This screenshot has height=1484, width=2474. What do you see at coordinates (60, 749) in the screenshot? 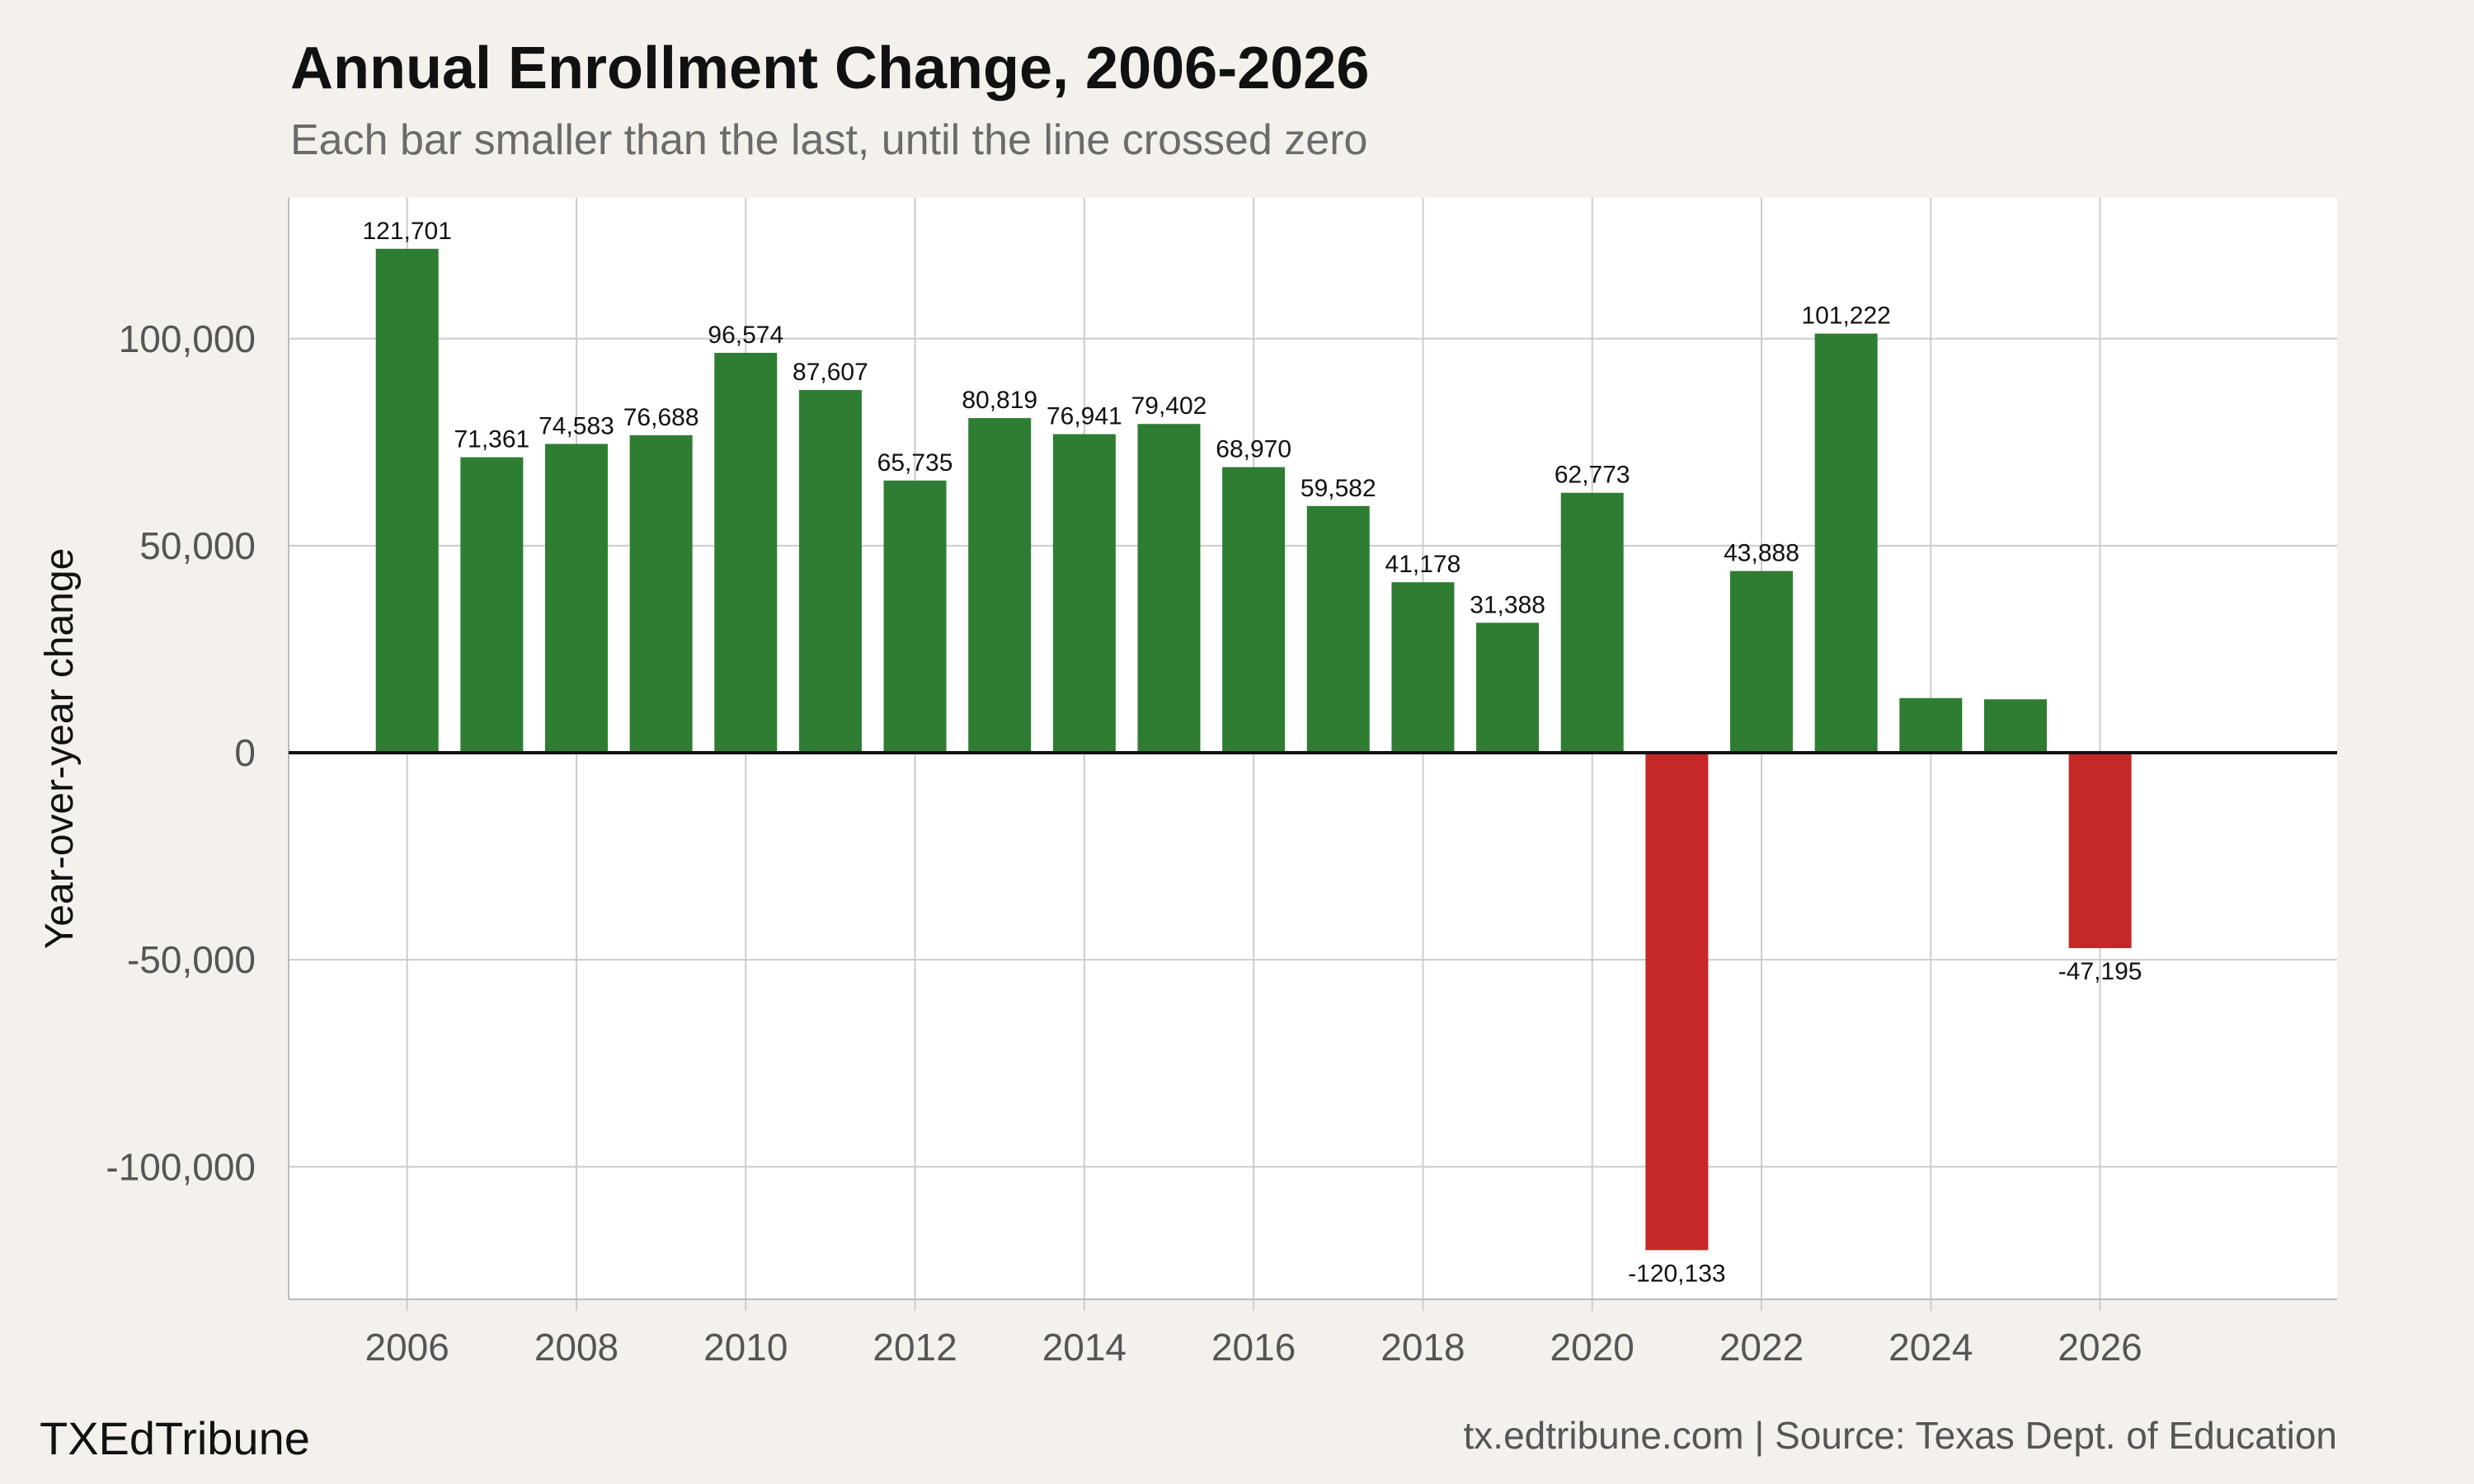
I see `y-axis-label: Year-over-year change` at bounding box center [60, 749].